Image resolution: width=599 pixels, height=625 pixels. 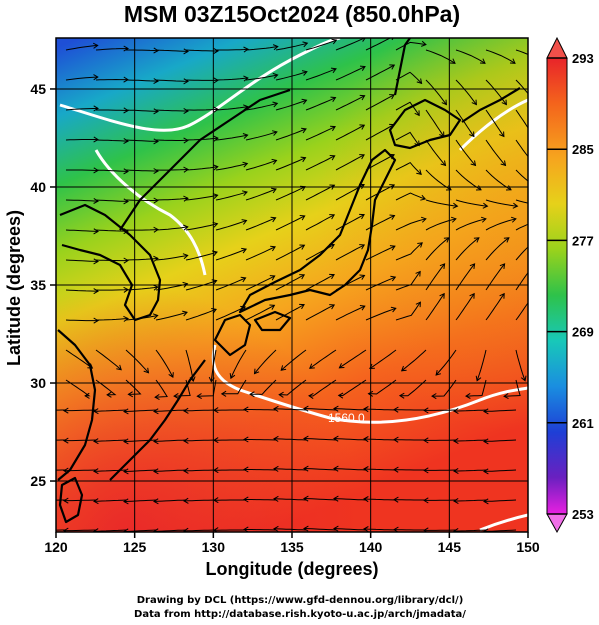 What do you see at coordinates (71, 500) in the screenshot?
I see `taiwan-coastline` at bounding box center [71, 500].